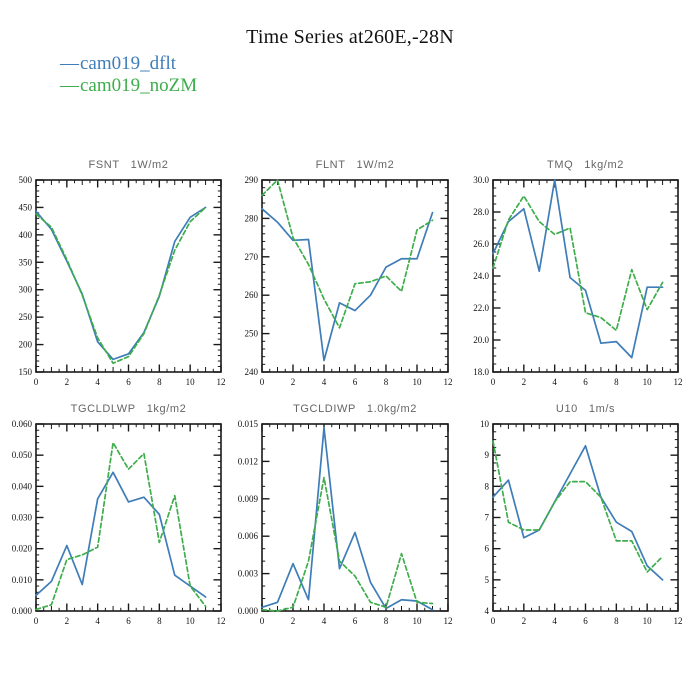 This screenshot has width=700, height=700. Describe the element at coordinates (481, 212) in the screenshot. I see `svg-text: 28.0` at that location.